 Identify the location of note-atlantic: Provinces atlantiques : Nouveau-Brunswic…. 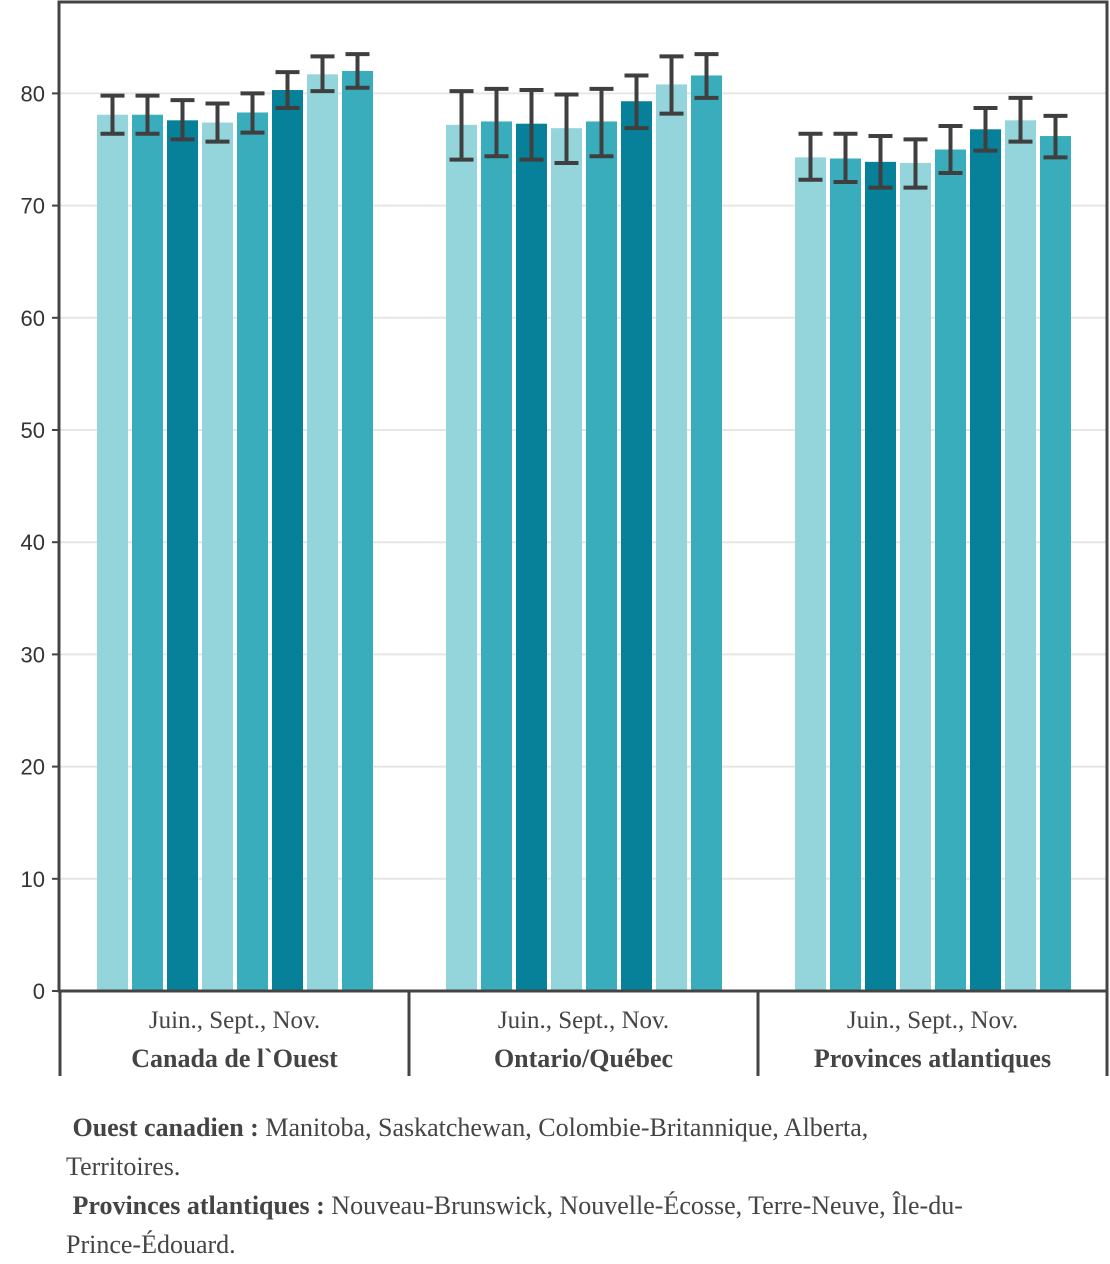
(516, 1225).